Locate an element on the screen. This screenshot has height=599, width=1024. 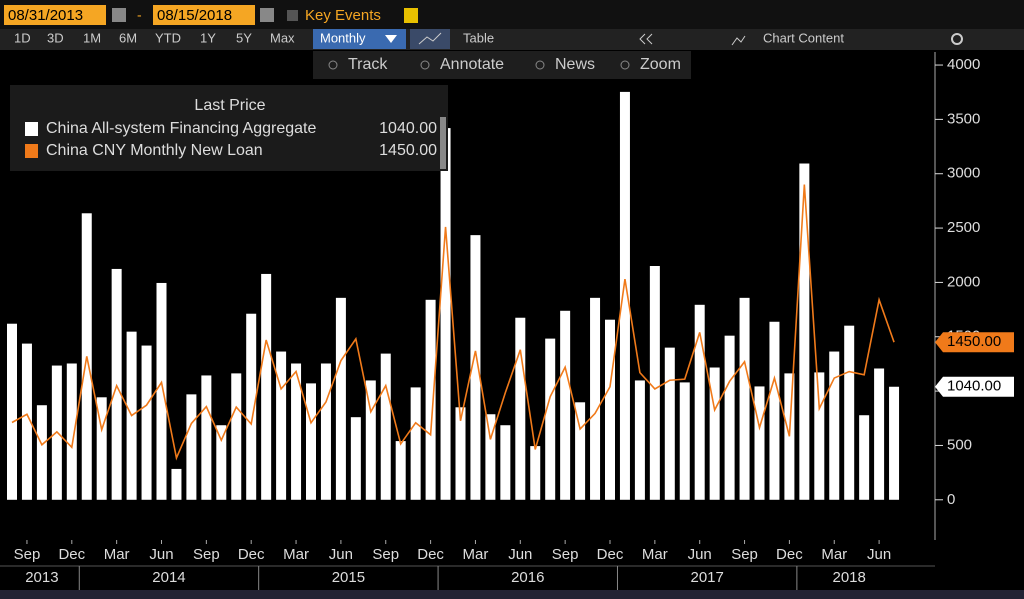
tool-button: Track is located at coordinates (368, 64).